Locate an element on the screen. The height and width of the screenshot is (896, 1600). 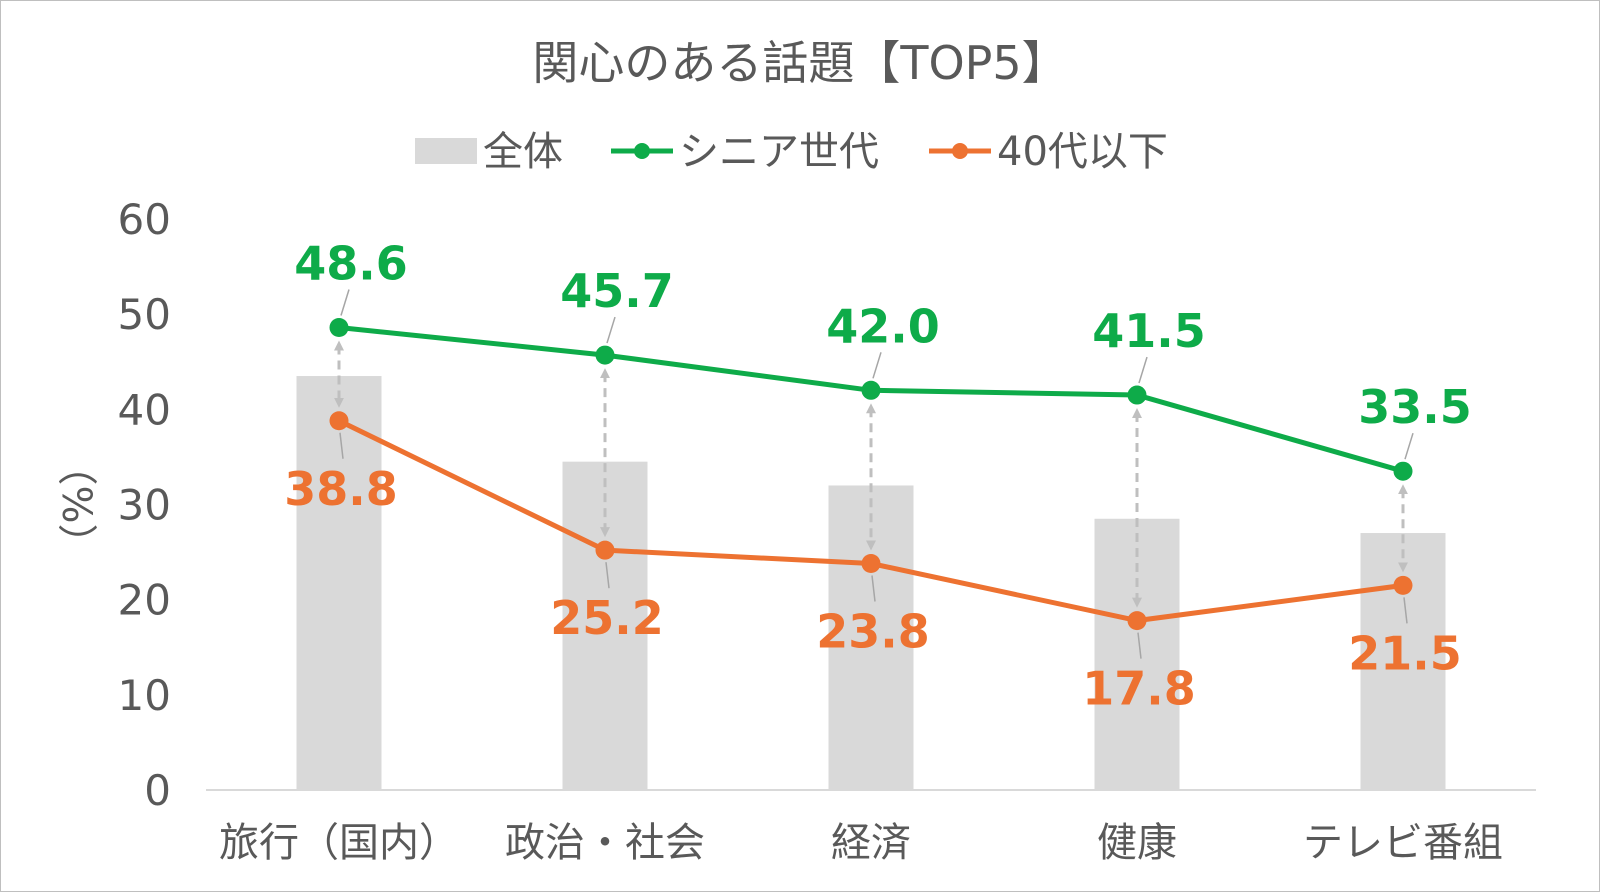
data-label-under40: 23.8 is located at coordinates (873, 632).